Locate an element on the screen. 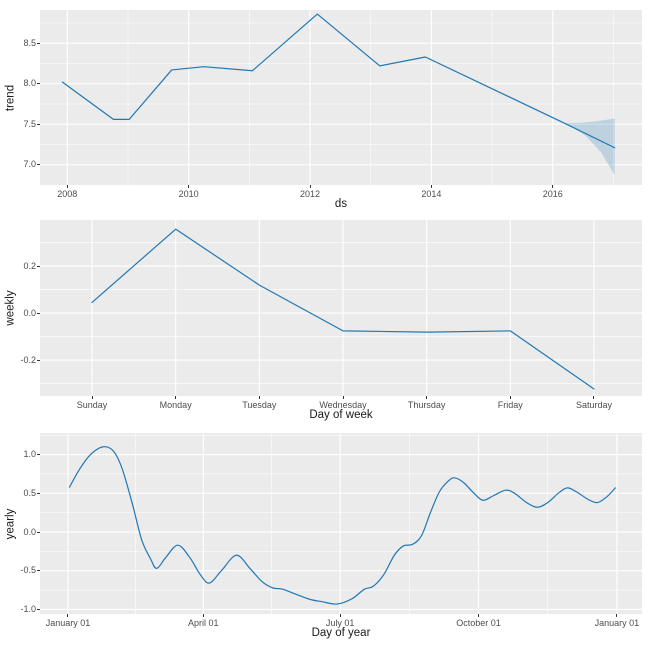 The height and width of the screenshot is (648, 648). trend-y-tick-label: 8.5 is located at coordinates (29, 42).